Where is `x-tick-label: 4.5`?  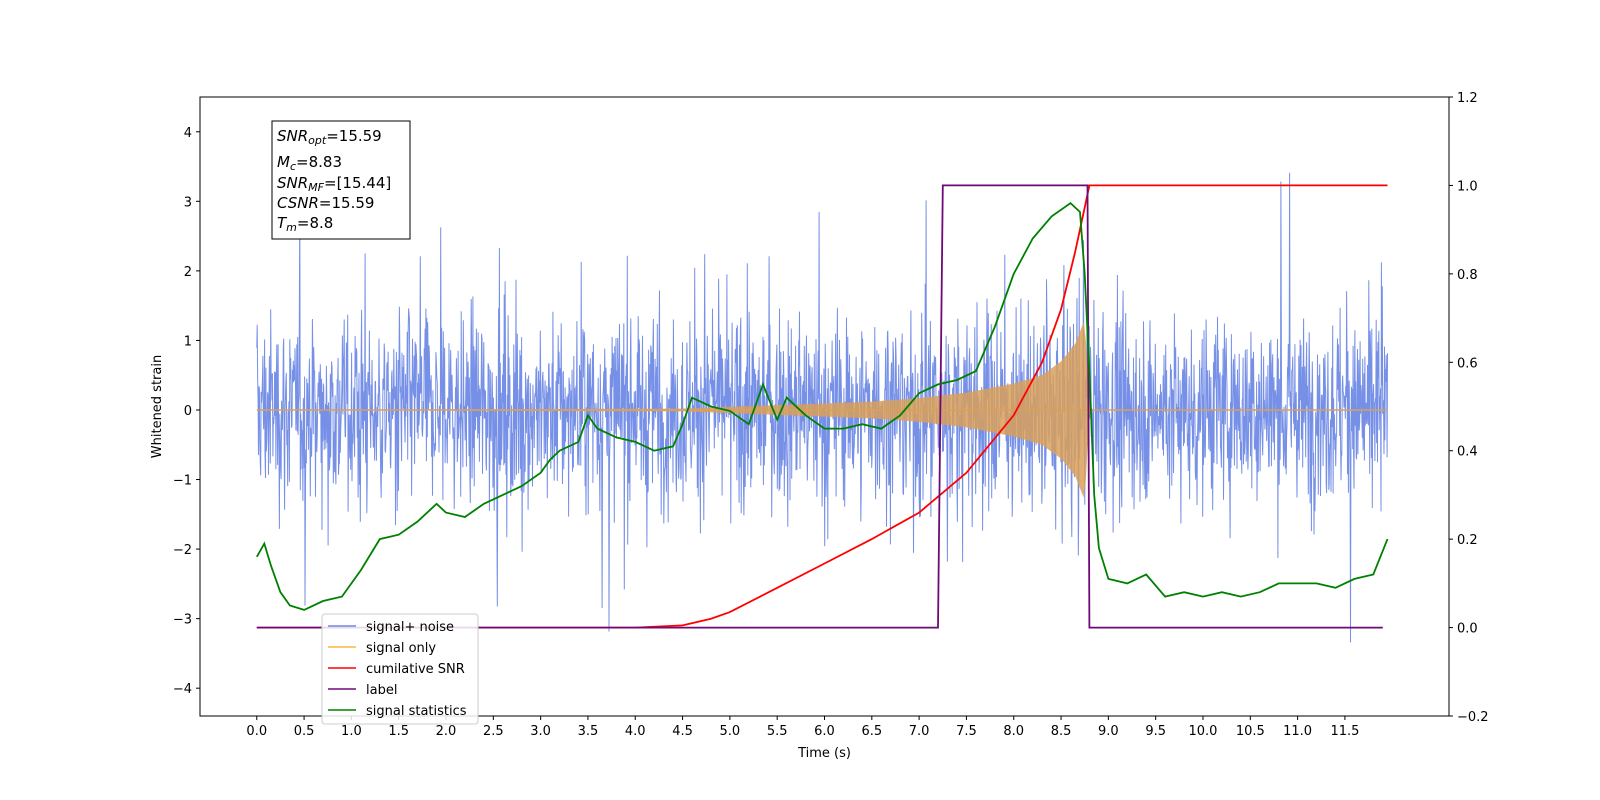 x-tick-label: 4.5 is located at coordinates (682, 731).